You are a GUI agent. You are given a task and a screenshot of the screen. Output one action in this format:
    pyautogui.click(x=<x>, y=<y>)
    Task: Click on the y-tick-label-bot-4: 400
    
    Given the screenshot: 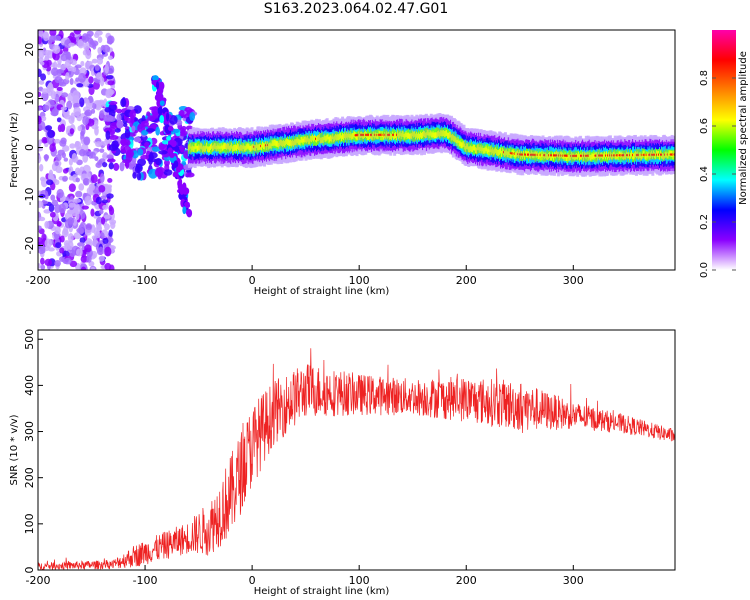 What is the action you would take?
    pyautogui.click(x=29, y=385)
    